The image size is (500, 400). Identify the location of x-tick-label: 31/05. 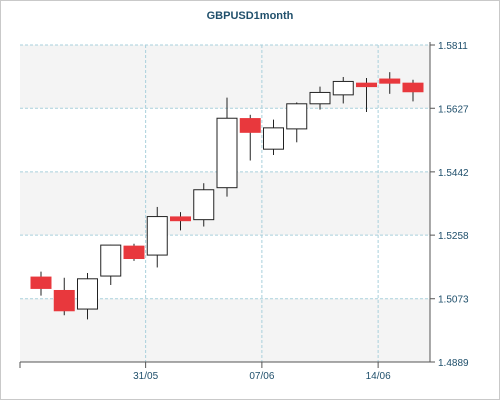
(145, 376).